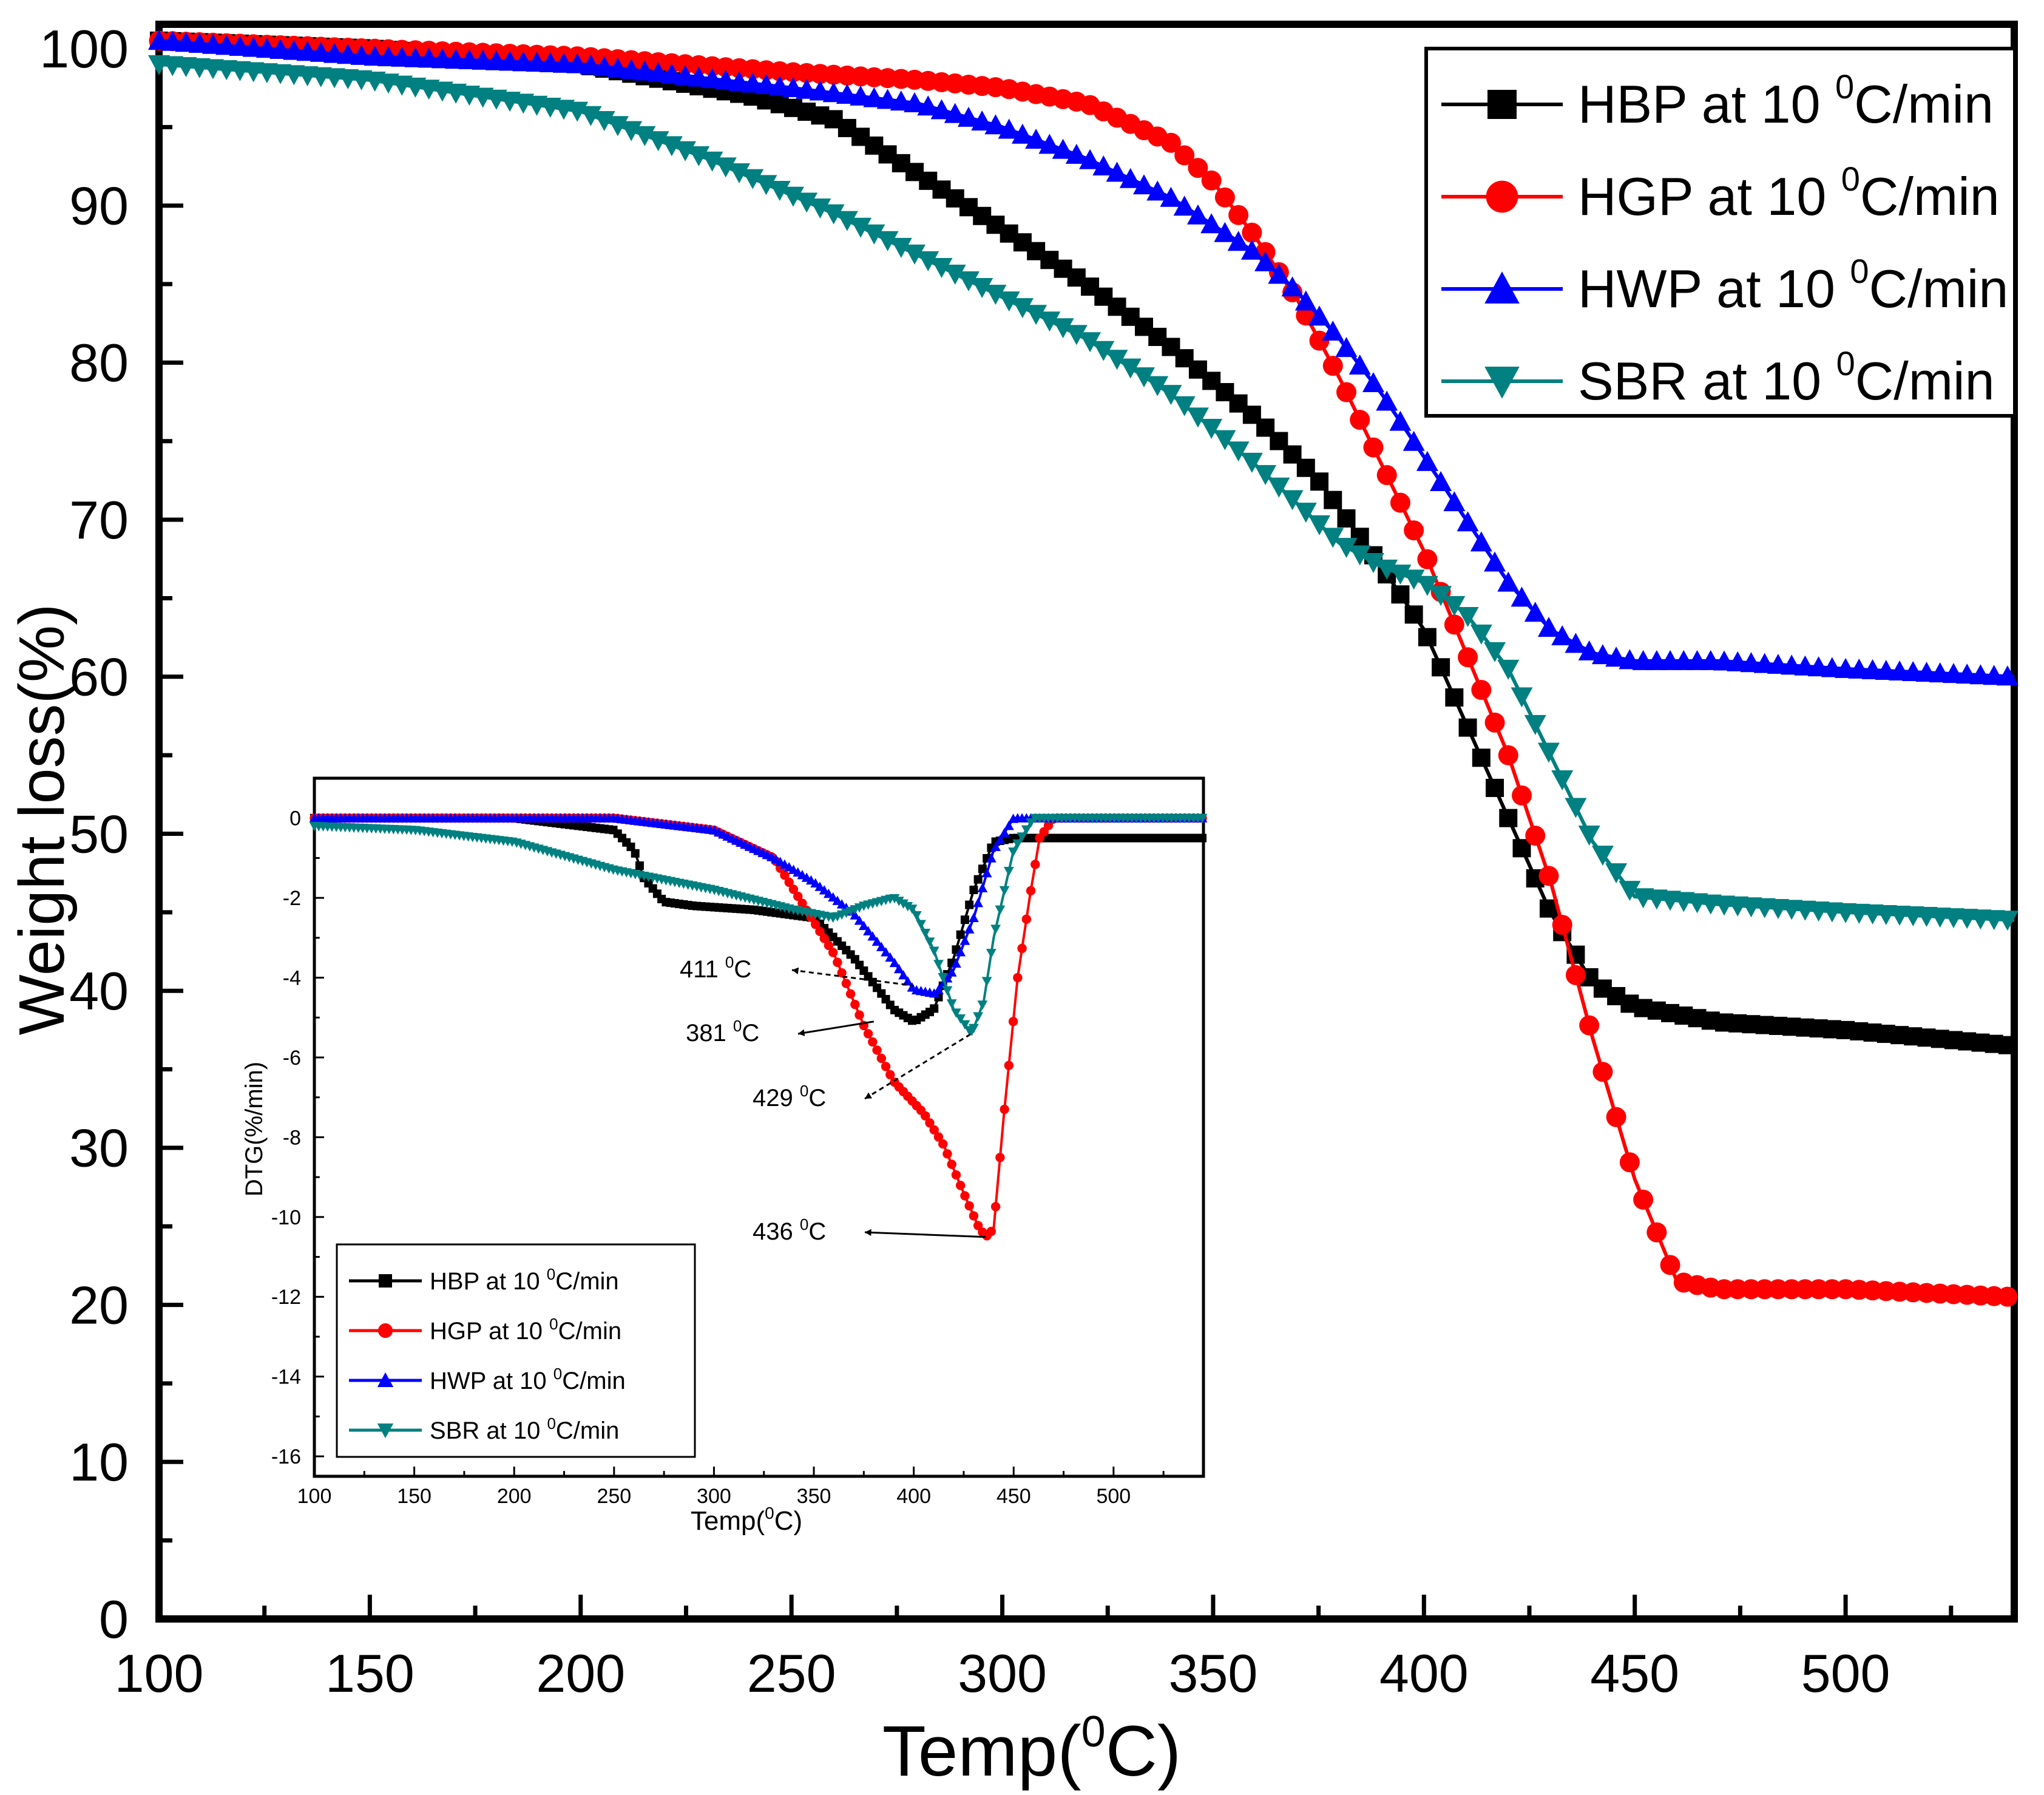  I want to click on x-tick-label: 300, so click(714, 1497).